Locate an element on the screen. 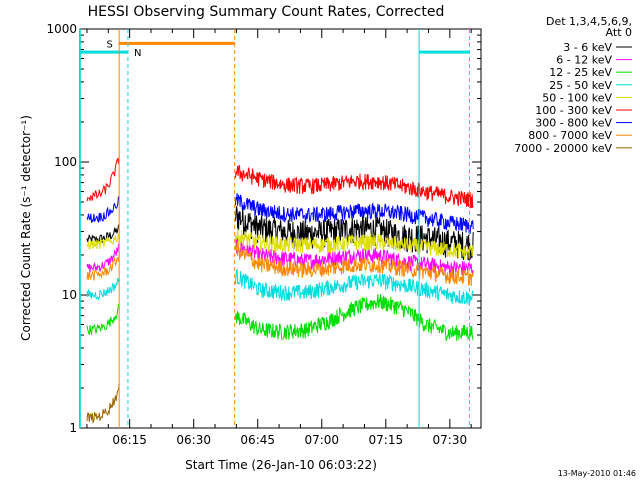 This screenshot has height=480, width=640. timestamp: 13-May-2010 01:46 is located at coordinates (597, 473).